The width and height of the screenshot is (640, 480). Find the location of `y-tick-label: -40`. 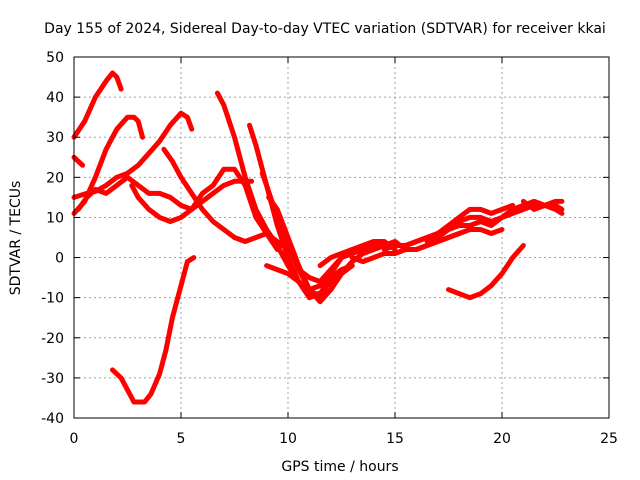

y-tick-label: -40 is located at coordinates (52, 419).